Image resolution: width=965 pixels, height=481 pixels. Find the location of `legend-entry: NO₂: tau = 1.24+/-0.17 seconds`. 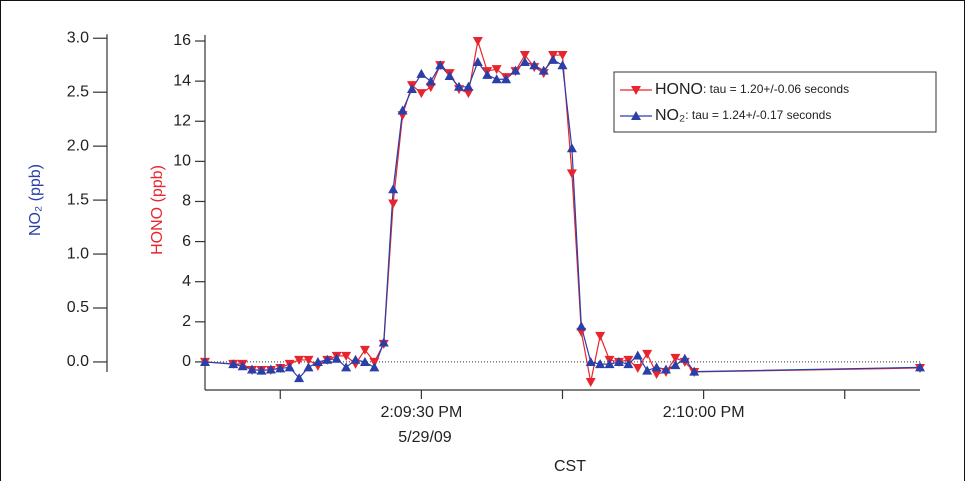

legend-entry: NO₂: tau = 1.24+/-0.17 seconds is located at coordinates (743, 115).